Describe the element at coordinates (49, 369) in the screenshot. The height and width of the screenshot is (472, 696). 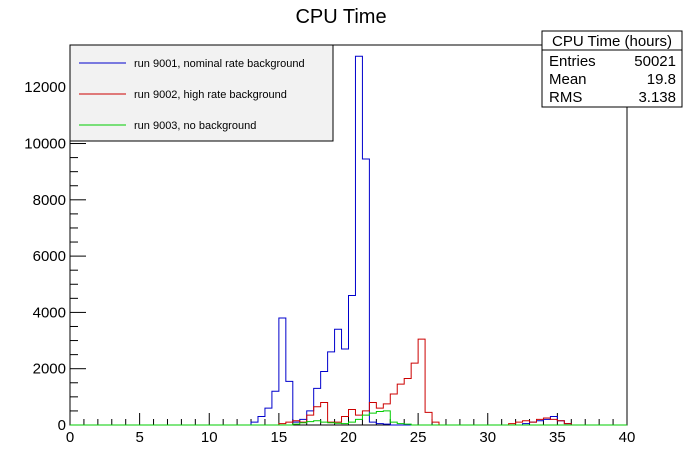
I see `y-tick-label: 2000` at that location.